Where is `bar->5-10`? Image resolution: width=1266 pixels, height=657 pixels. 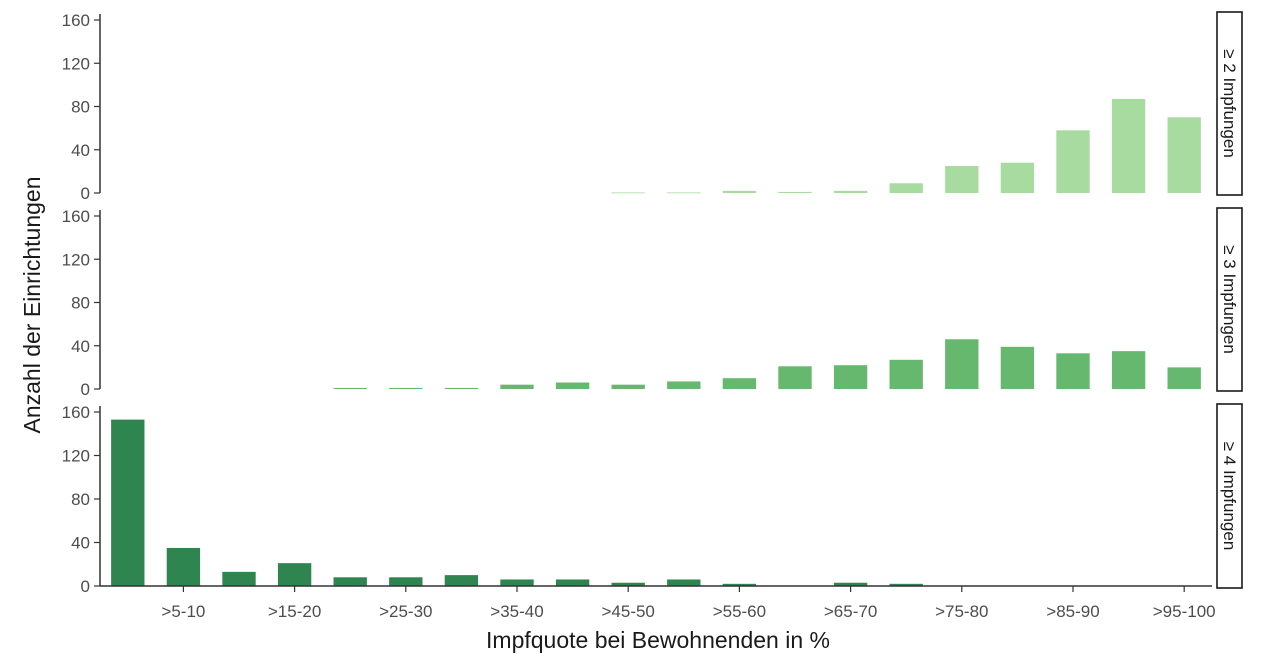 bar->5-10 is located at coordinates (183, 566).